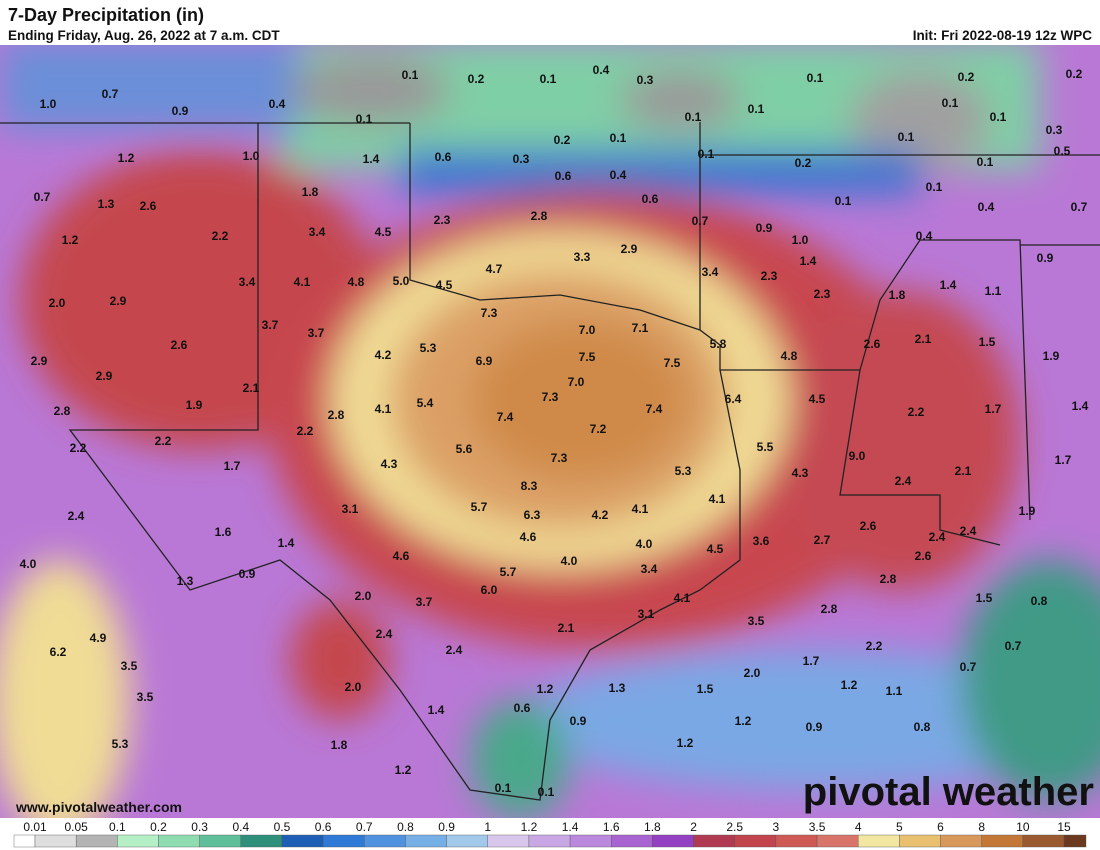  What do you see at coordinates (401, 281) in the screenshot?
I see `precip-label: 5.0` at bounding box center [401, 281].